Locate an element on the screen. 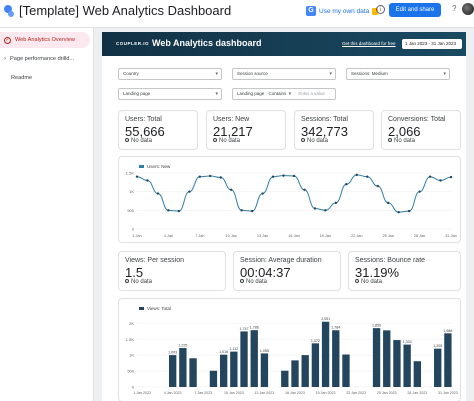  data-label: 1,850 is located at coordinates (376, 326).